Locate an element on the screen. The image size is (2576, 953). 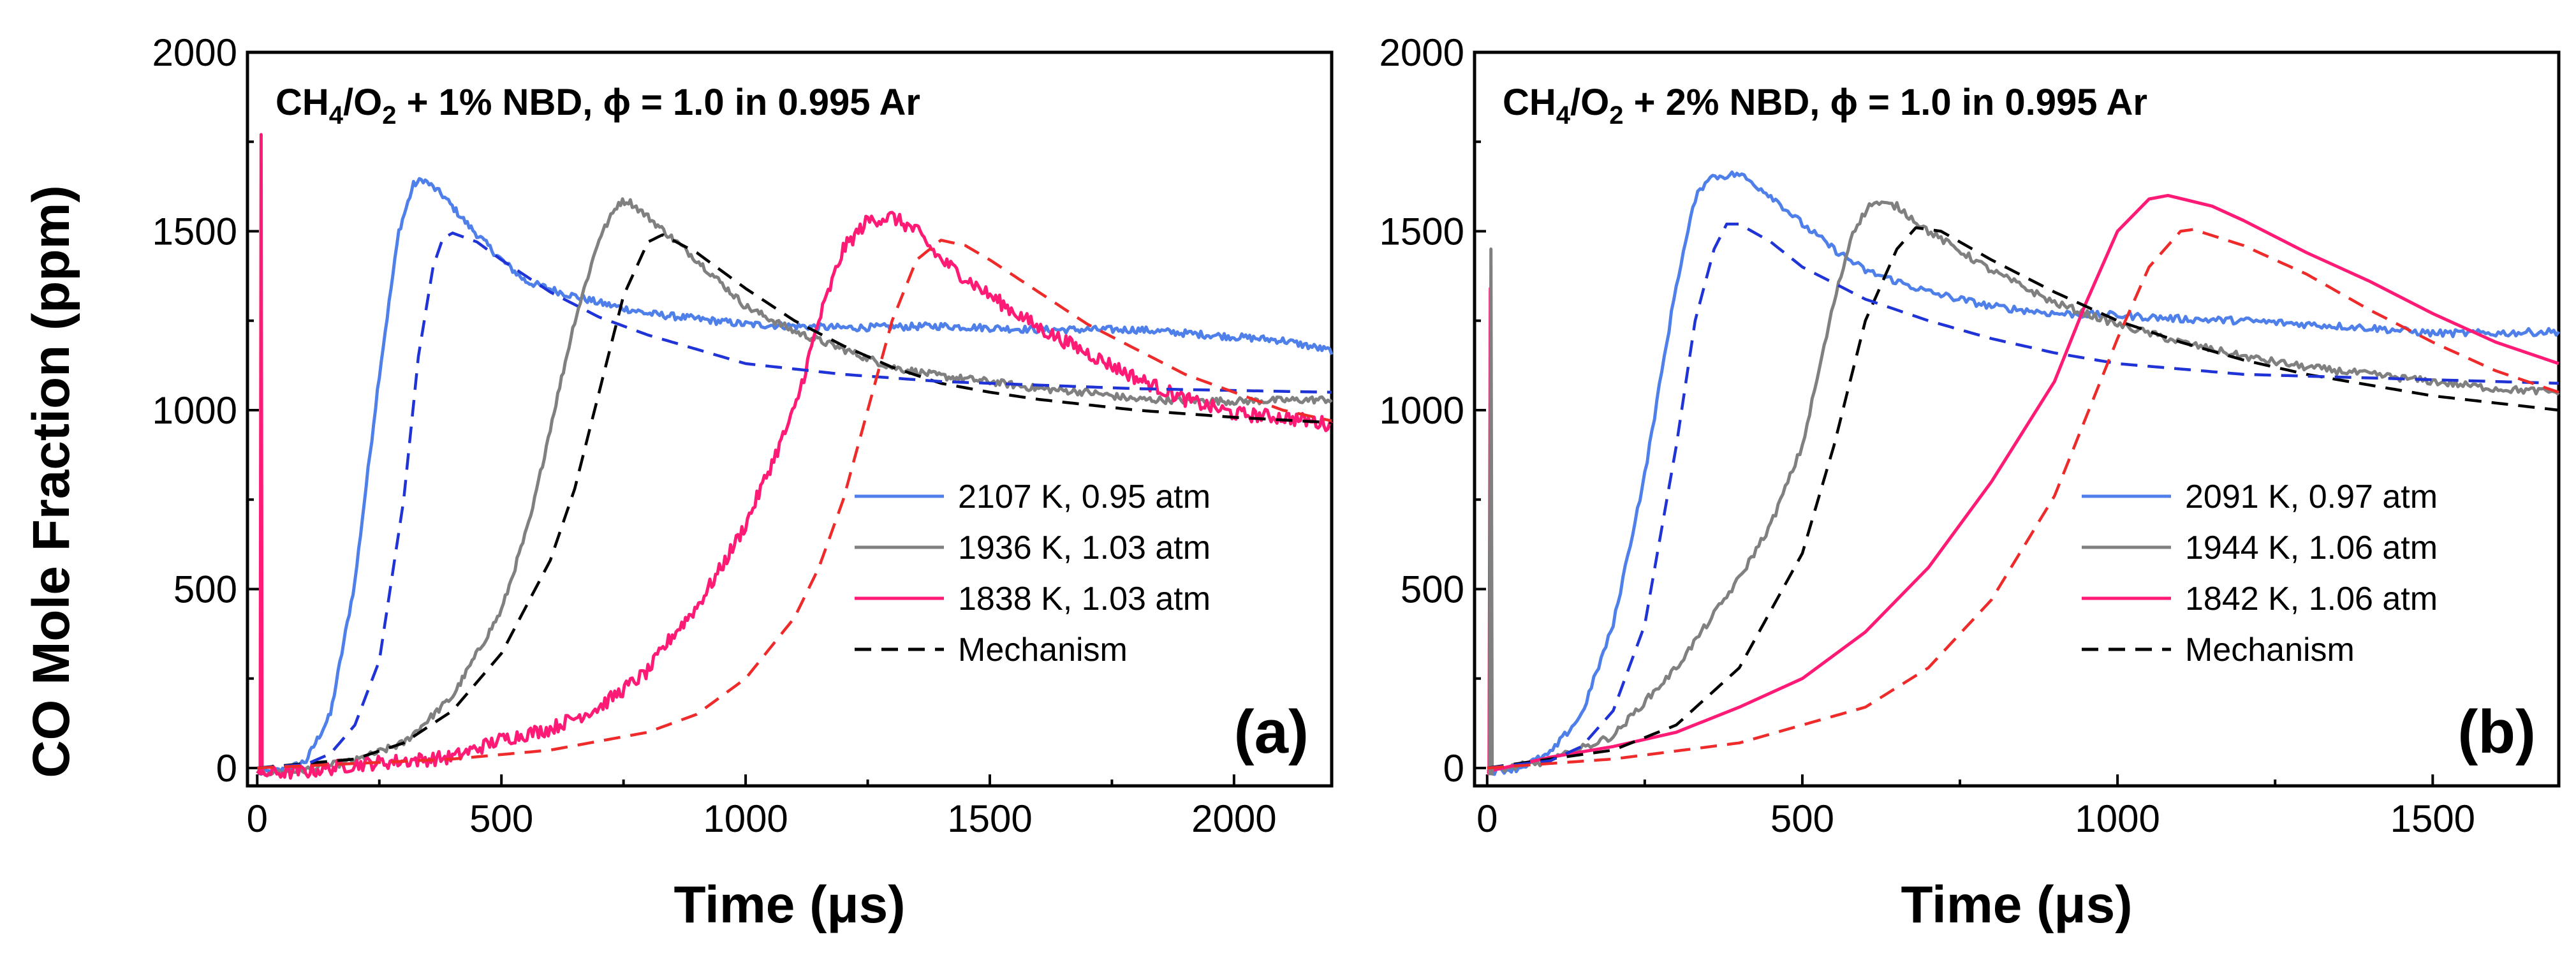
y-tick-label-a-0: 0 is located at coordinates (226, 769).